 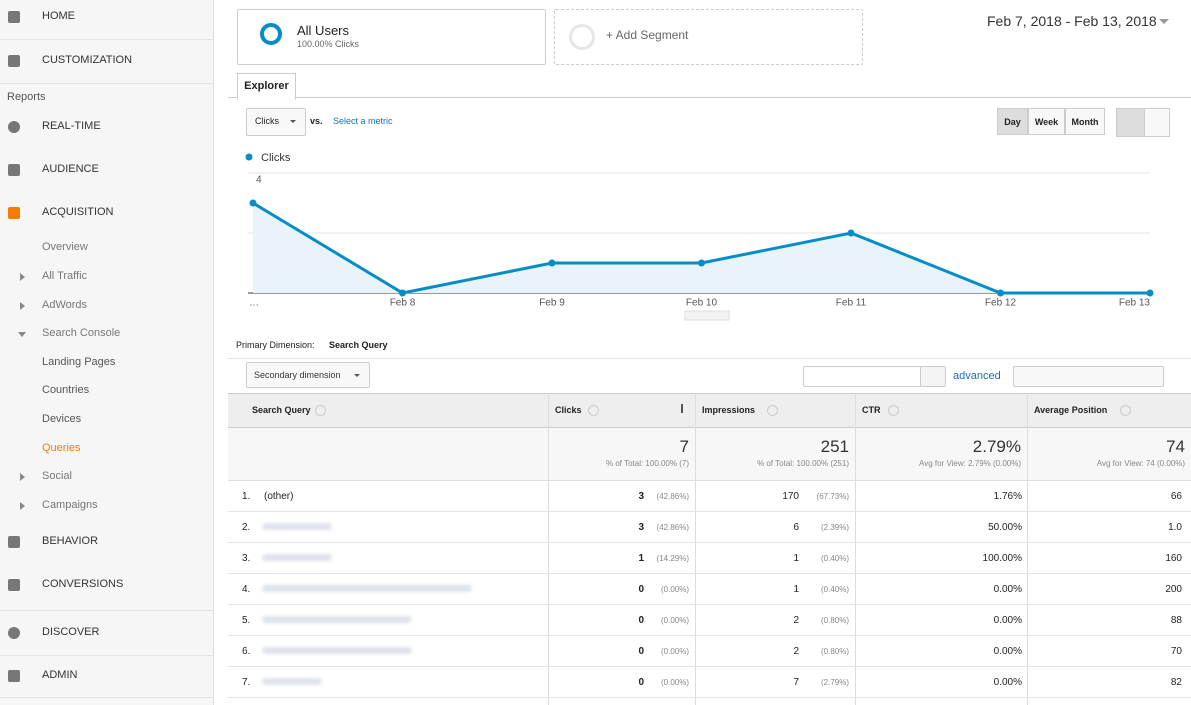 I want to click on column-header: CTR, so click(x=871, y=410).